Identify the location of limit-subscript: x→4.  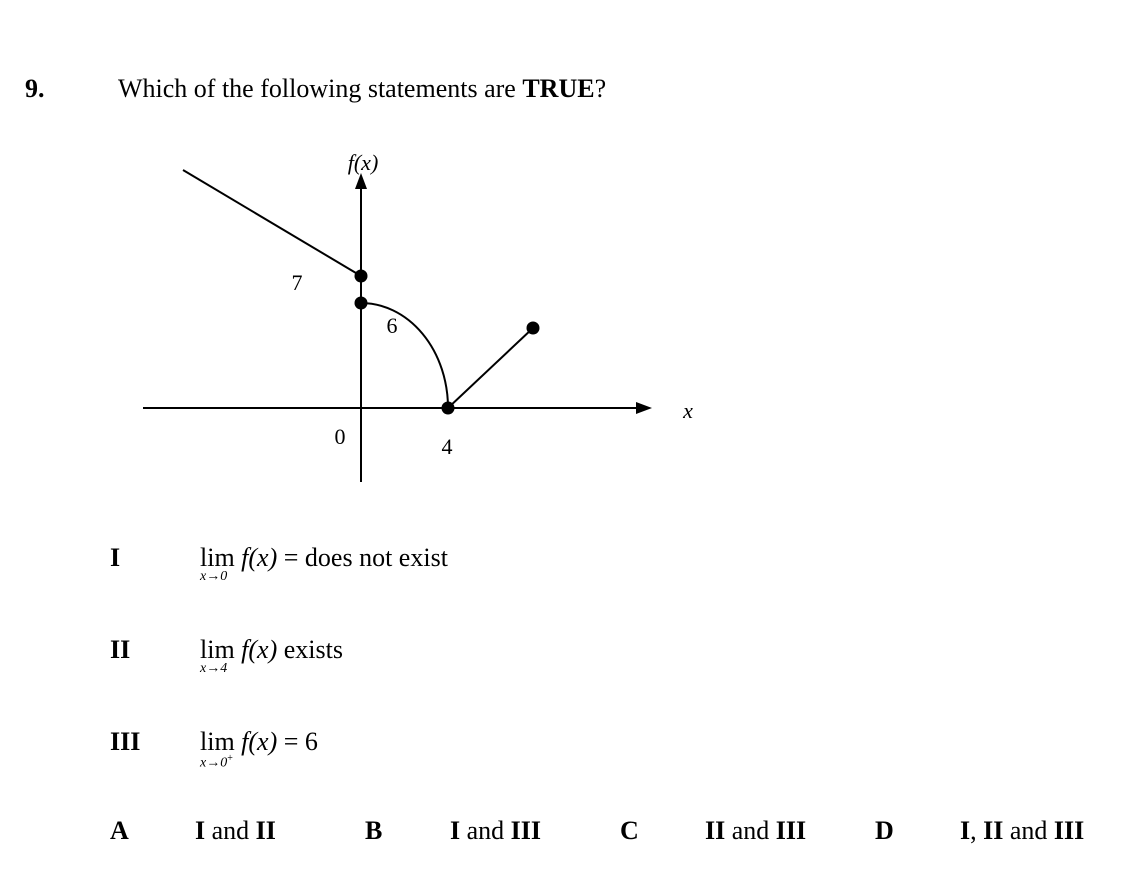
(213, 669).